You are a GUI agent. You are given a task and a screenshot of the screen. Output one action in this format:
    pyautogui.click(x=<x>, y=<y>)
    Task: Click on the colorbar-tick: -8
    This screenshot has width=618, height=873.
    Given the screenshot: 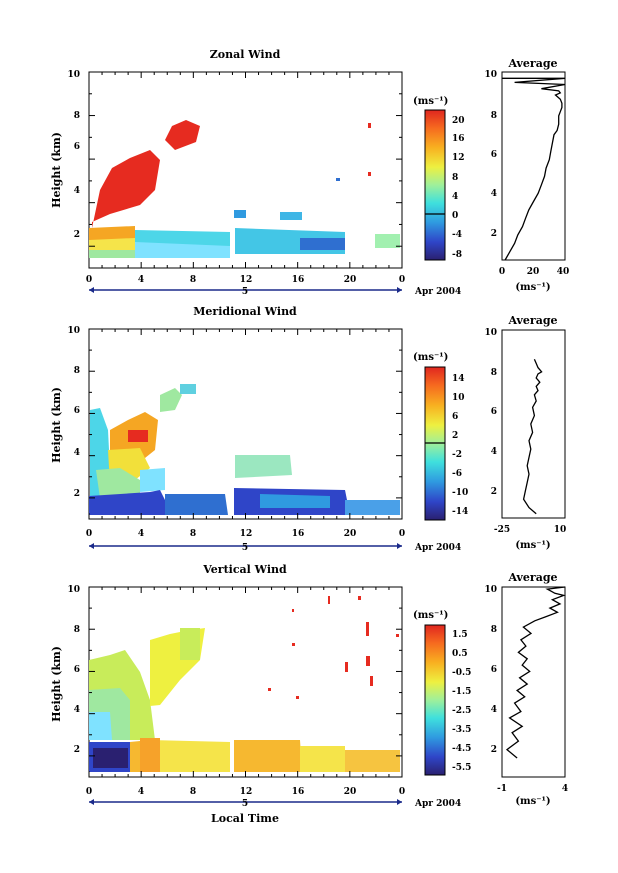 What is the action you would take?
    pyautogui.click(x=457, y=255)
    